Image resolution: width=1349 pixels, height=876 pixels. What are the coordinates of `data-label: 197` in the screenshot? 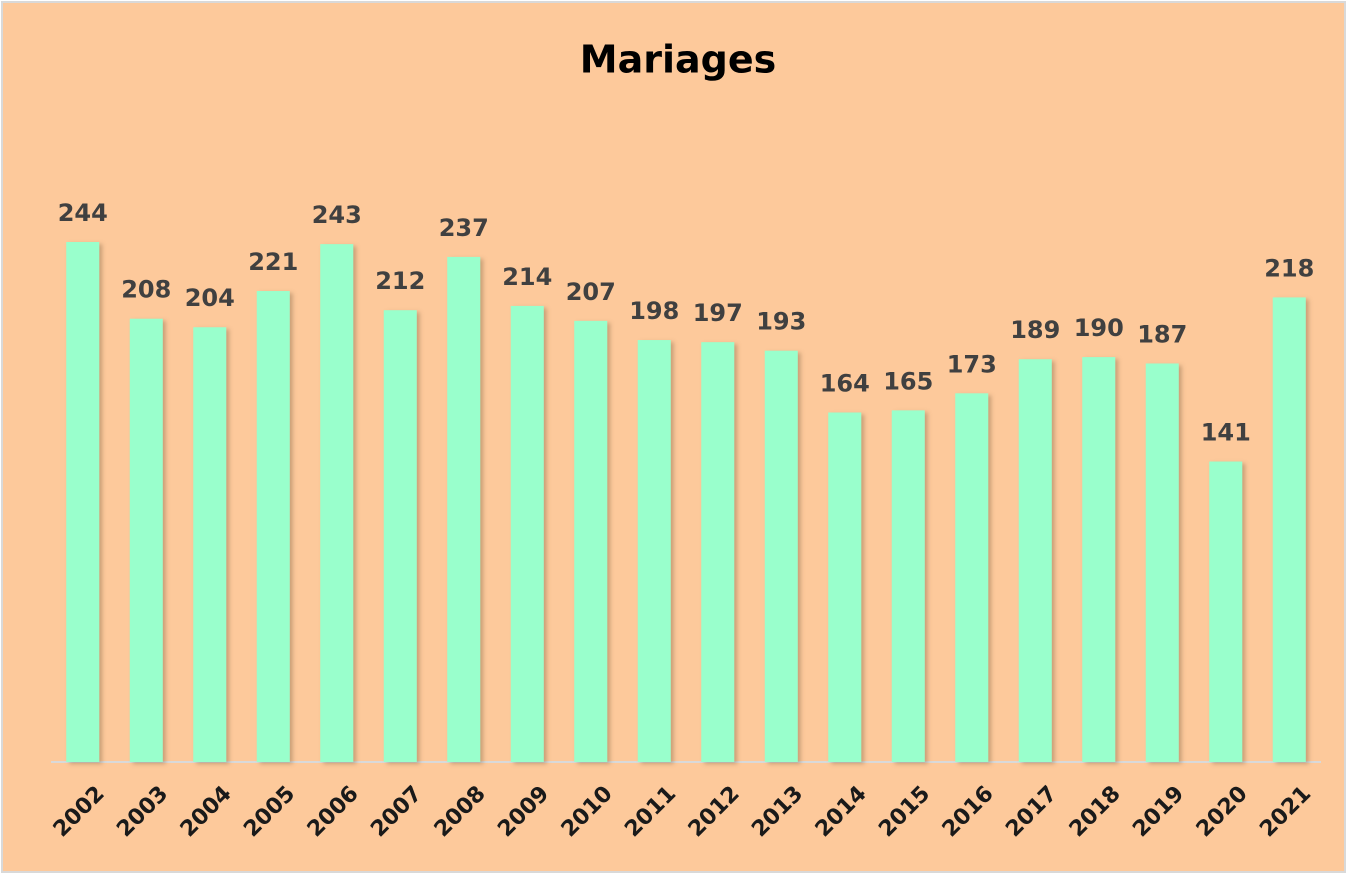 It's located at (718, 313).